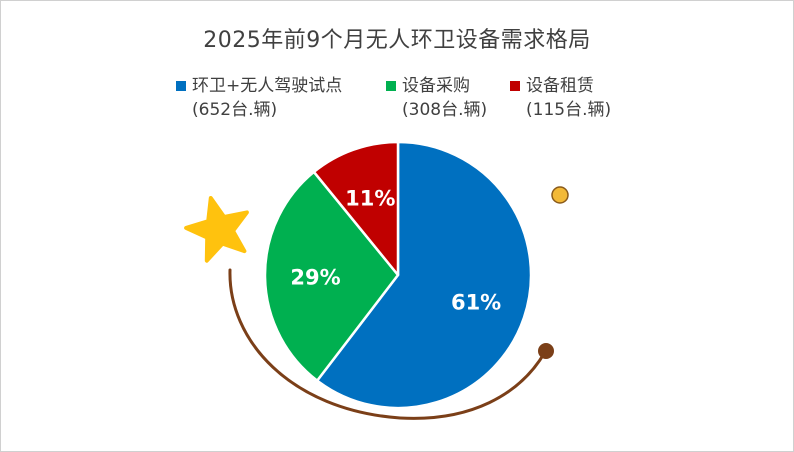  I want to click on legend-label-purchase: 设备采购, so click(436, 86).